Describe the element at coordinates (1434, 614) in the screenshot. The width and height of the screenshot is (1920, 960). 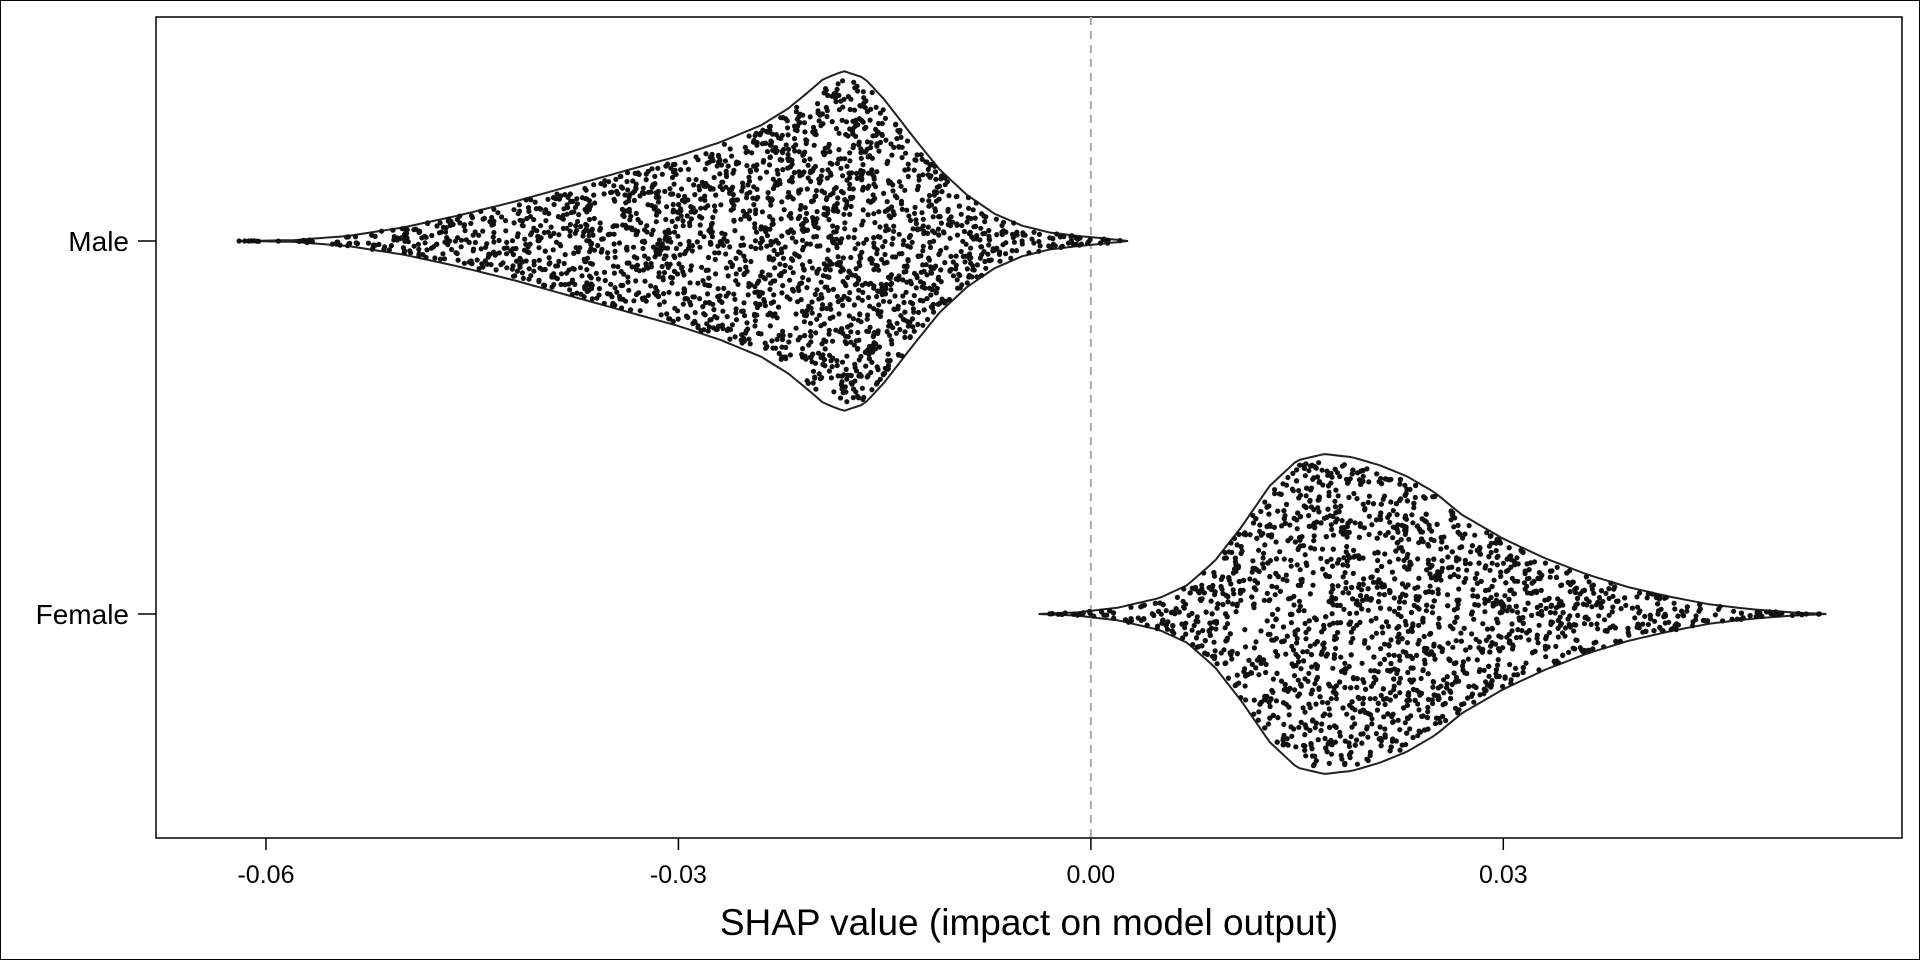
I see `violin-points-female` at that location.